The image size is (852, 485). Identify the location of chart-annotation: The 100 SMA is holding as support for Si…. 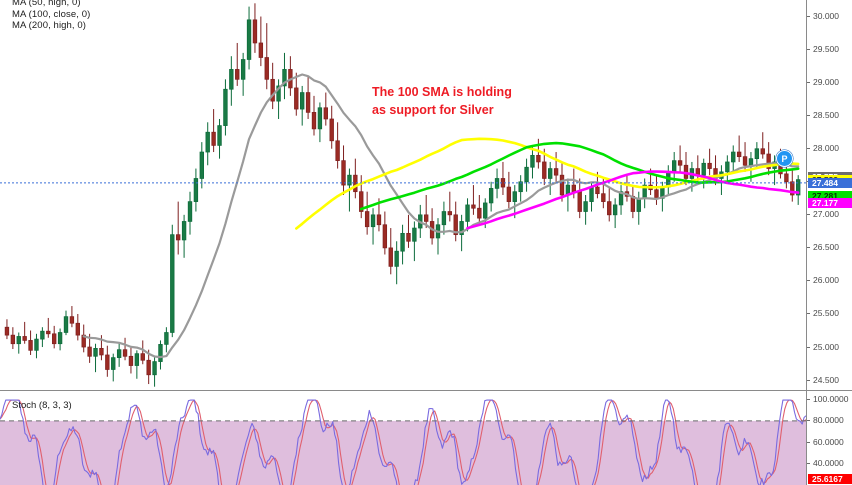
(442, 101).